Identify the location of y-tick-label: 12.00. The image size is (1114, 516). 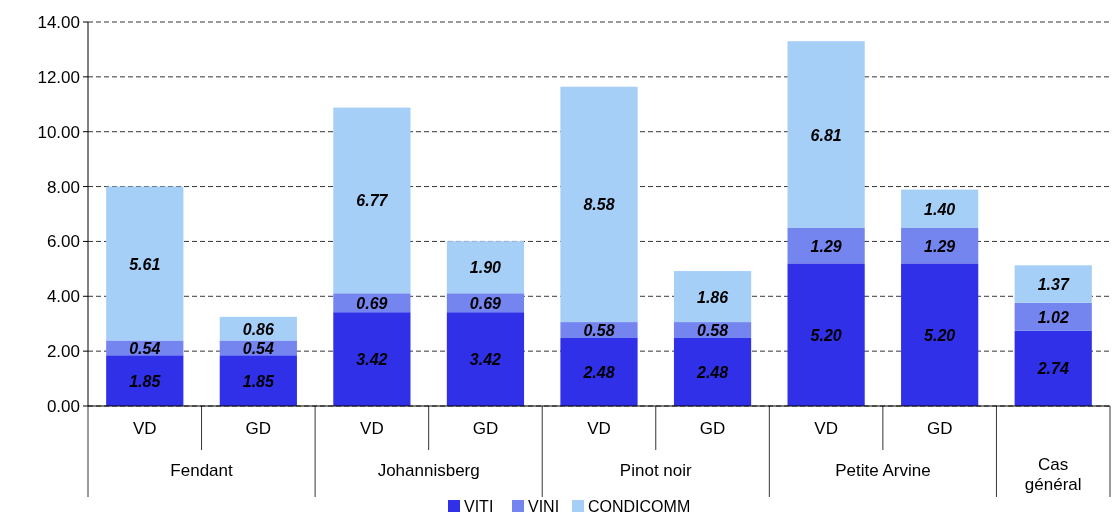
(58, 77).